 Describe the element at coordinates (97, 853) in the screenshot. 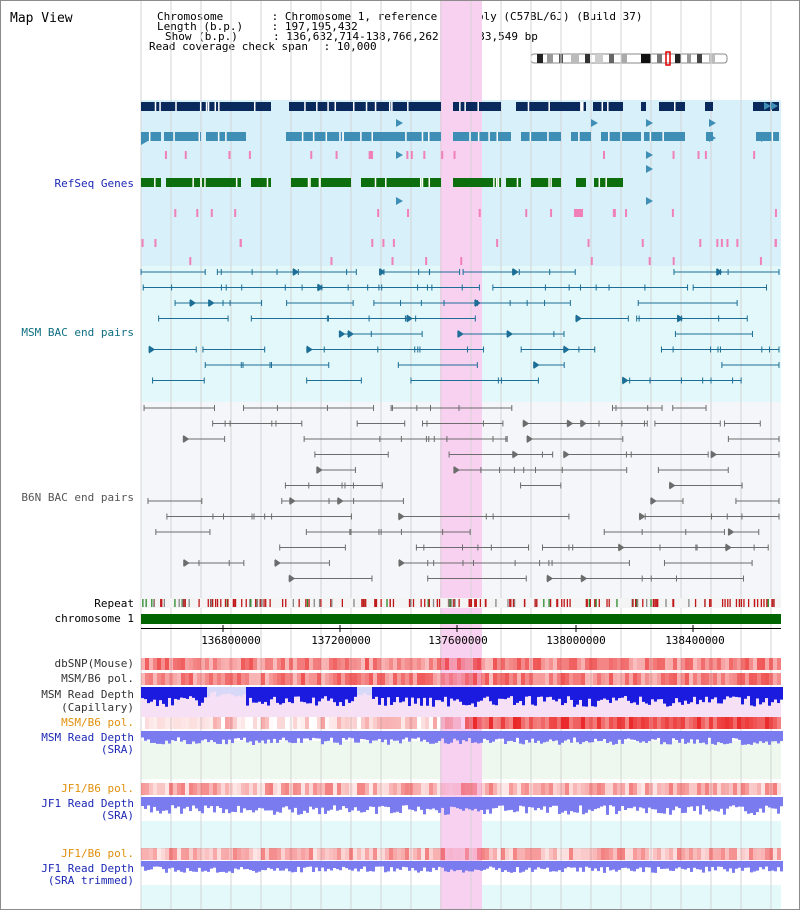

I see `track-label-jf1-b6-pol-trim: JF1/B6 pol.` at that location.